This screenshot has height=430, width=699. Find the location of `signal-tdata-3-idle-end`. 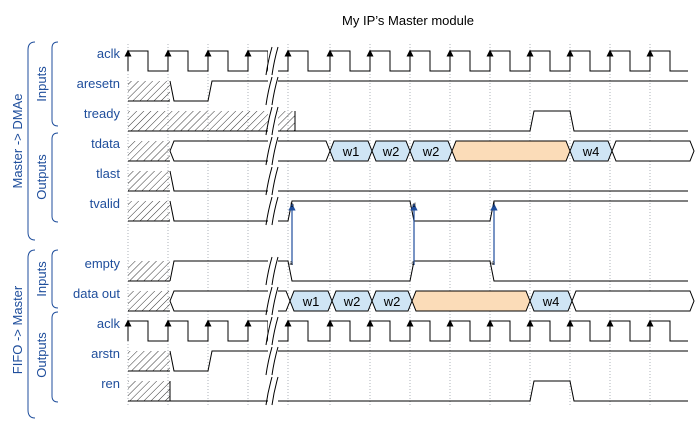

signal-tdata-3-idle-end is located at coordinates (653, 151).